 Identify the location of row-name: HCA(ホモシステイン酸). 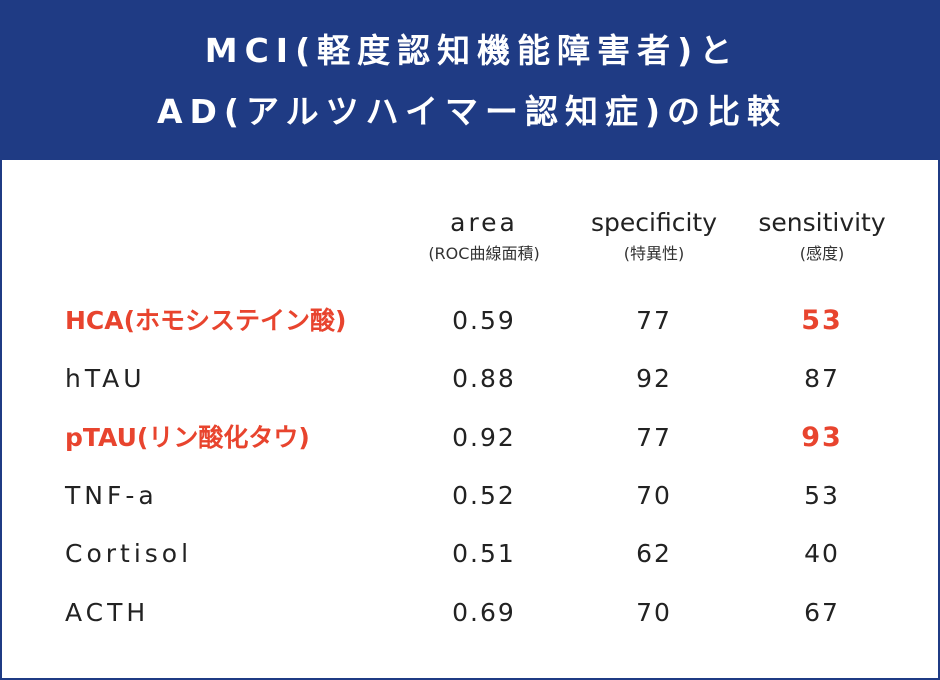
(206, 320).